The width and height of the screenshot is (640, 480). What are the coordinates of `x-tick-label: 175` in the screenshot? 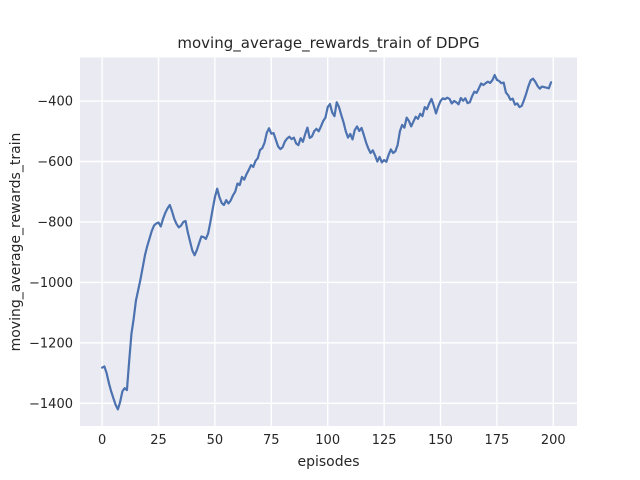 It's located at (496, 440).